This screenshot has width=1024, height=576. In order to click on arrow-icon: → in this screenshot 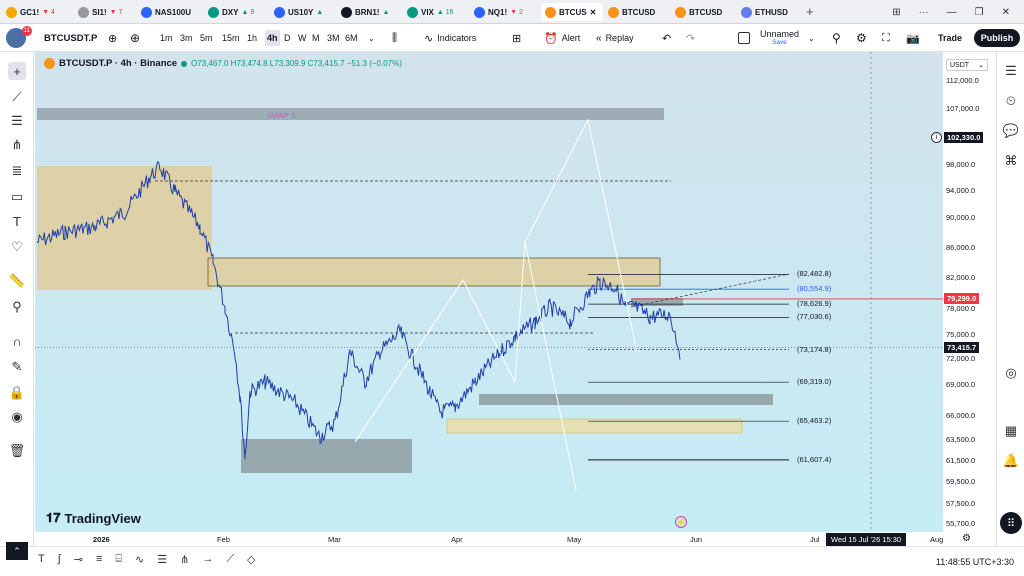, I will do `click(208, 559)`.